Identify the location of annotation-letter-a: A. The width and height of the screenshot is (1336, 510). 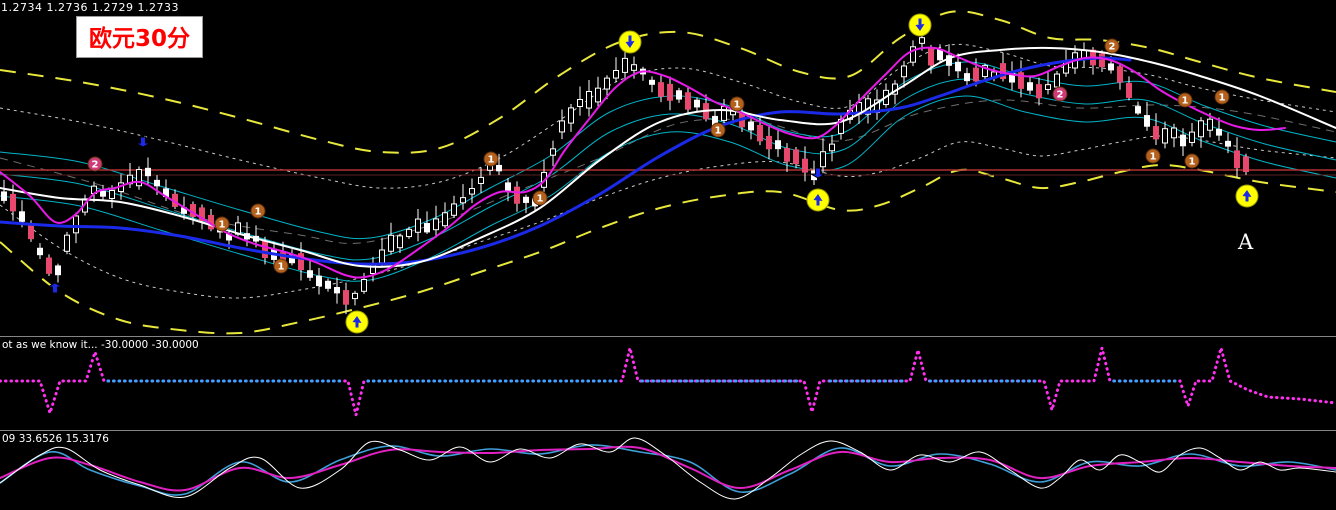
(1246, 242).